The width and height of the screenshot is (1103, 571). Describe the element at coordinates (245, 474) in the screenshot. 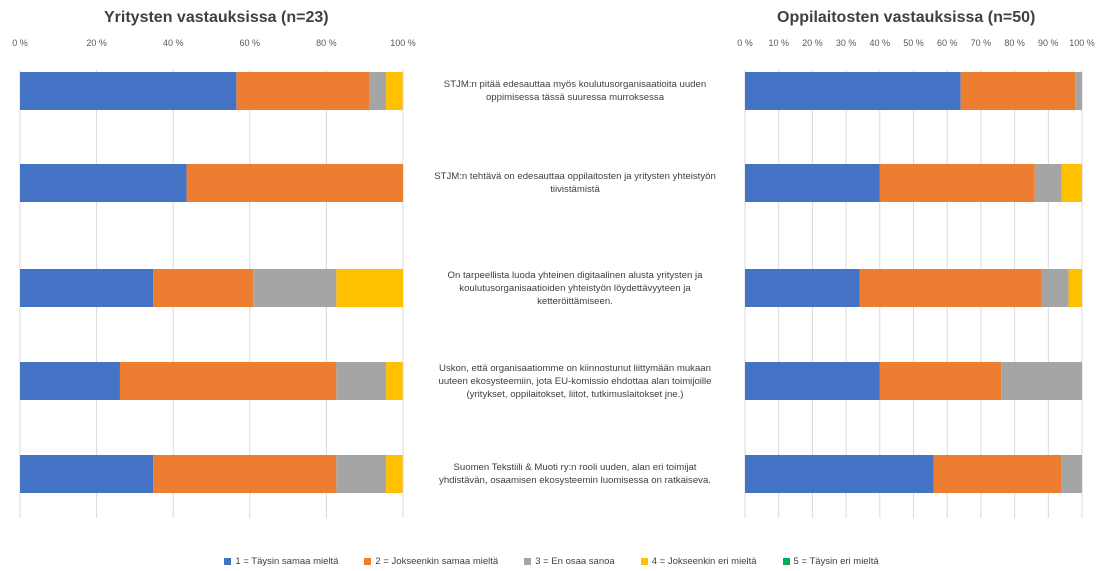

I see `left-bar-r5-s2` at that location.